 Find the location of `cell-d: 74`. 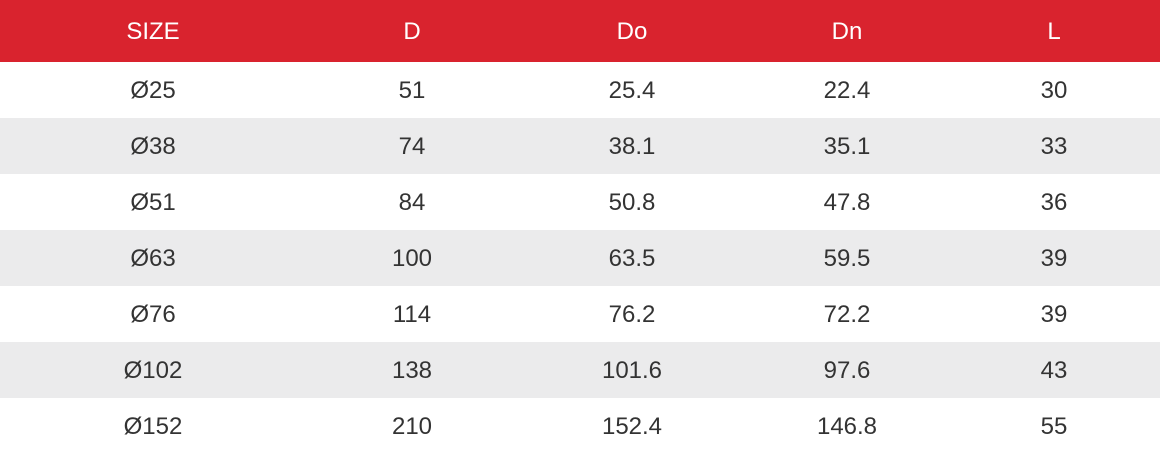

cell-d: 74 is located at coordinates (412, 146).